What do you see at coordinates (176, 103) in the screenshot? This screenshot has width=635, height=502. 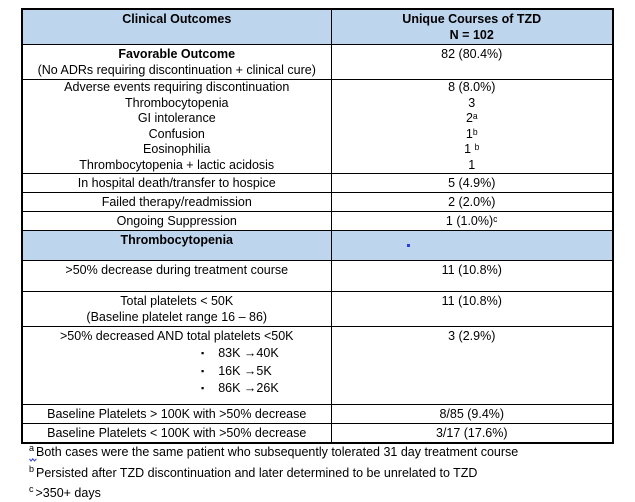 I see `cell-thrombocytopenia-label: Thrombocytopenia` at bounding box center [176, 103].